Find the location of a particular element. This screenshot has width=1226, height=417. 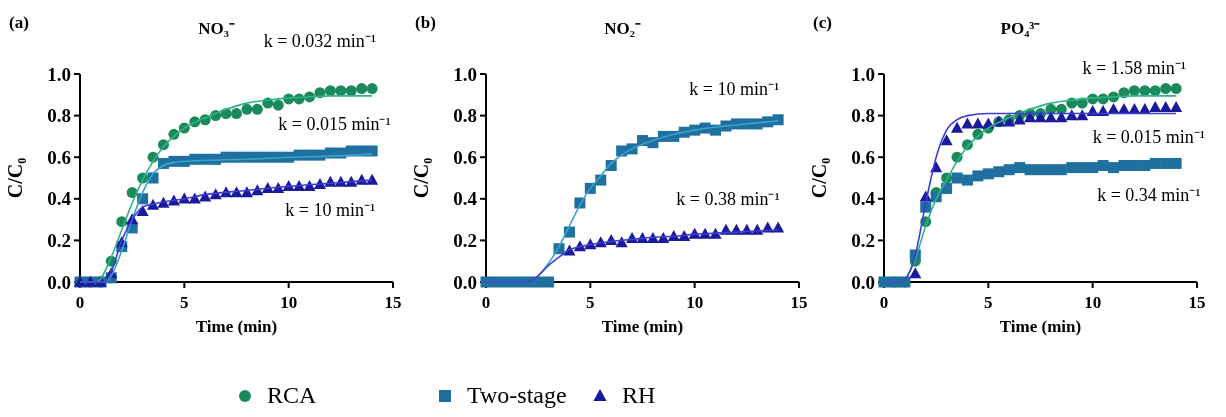

text: (a) is located at coordinates (19, 22).